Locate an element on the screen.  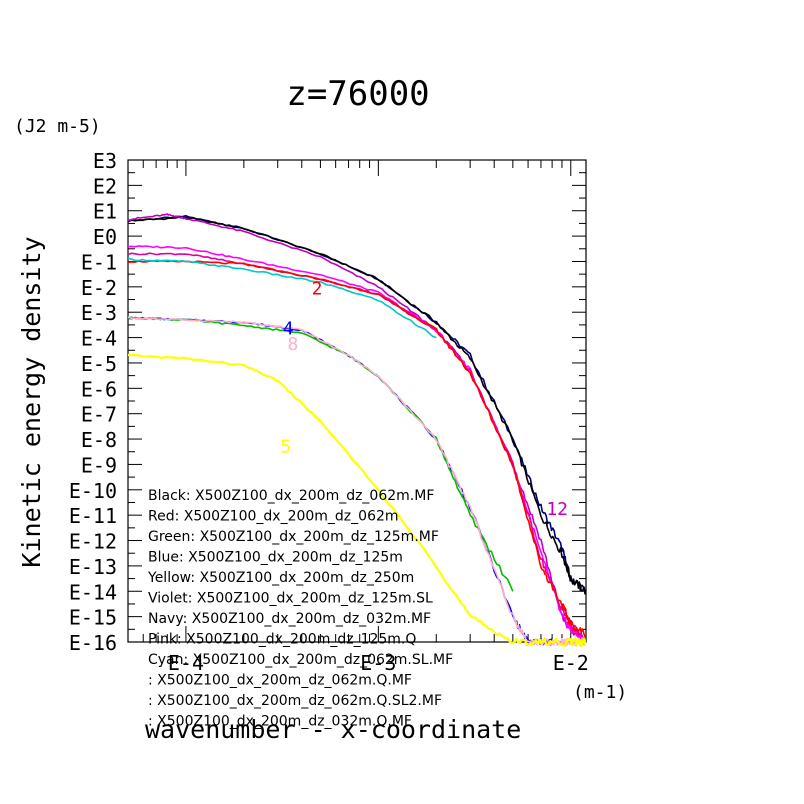
y-tick-label: E-1 is located at coordinates (99, 262).